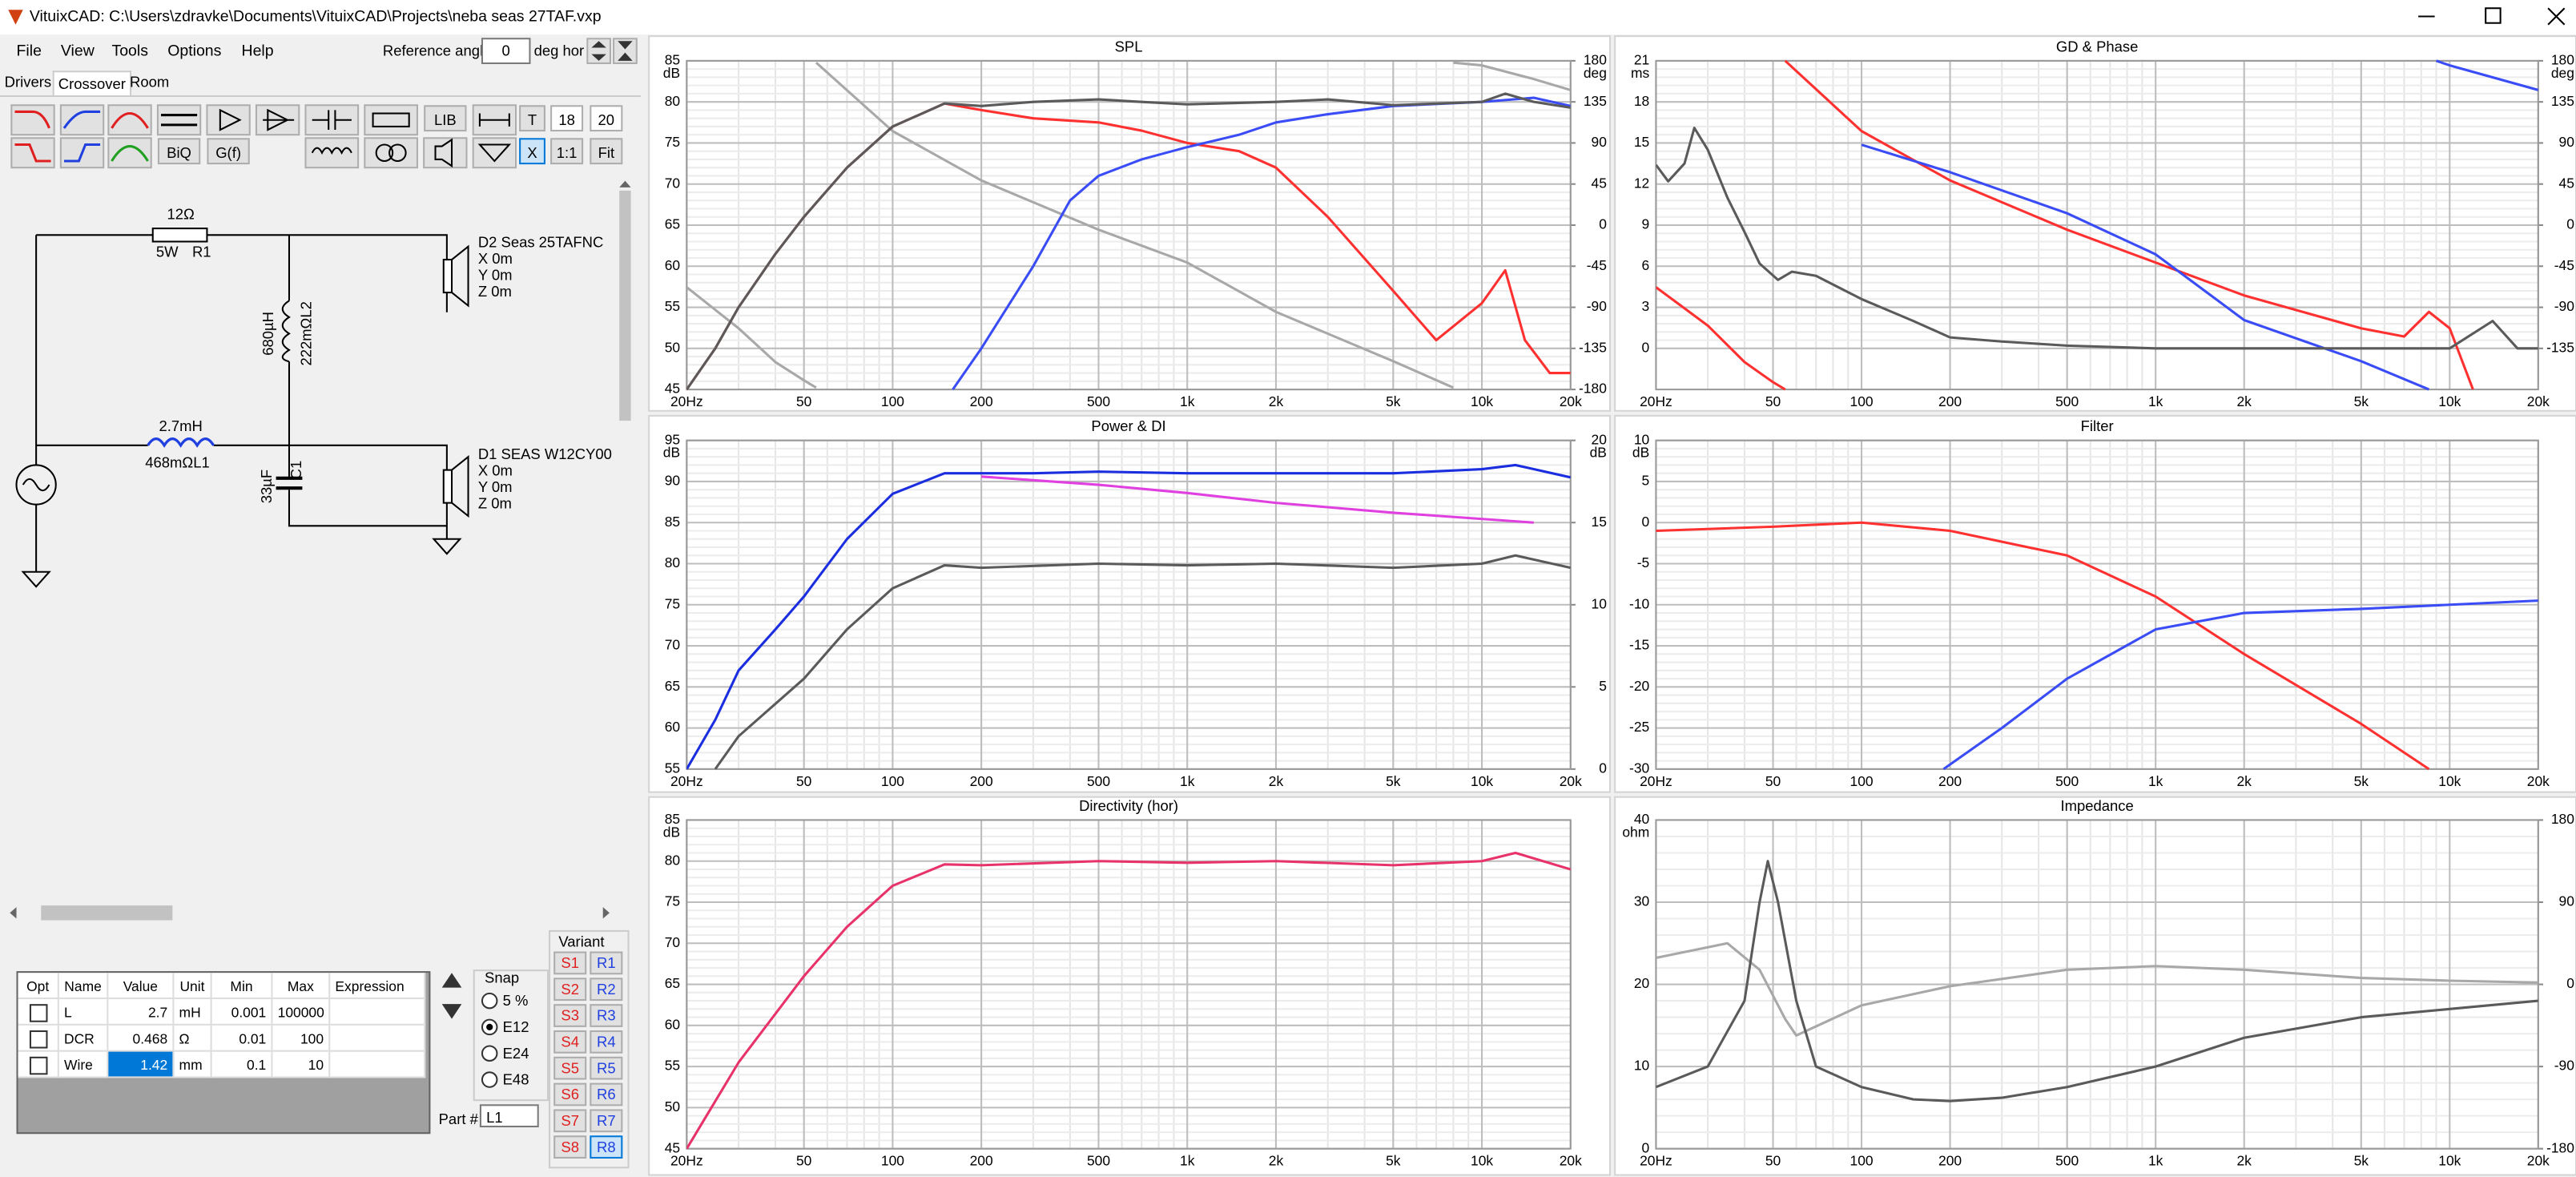 The image size is (2576, 1177). I want to click on menu-item: Options, so click(194, 52).